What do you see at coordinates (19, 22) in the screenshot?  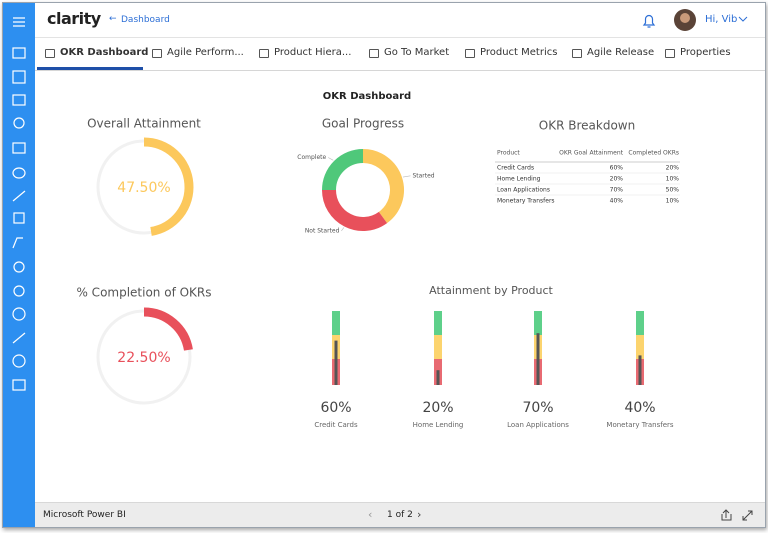 I see `menu-icon` at bounding box center [19, 22].